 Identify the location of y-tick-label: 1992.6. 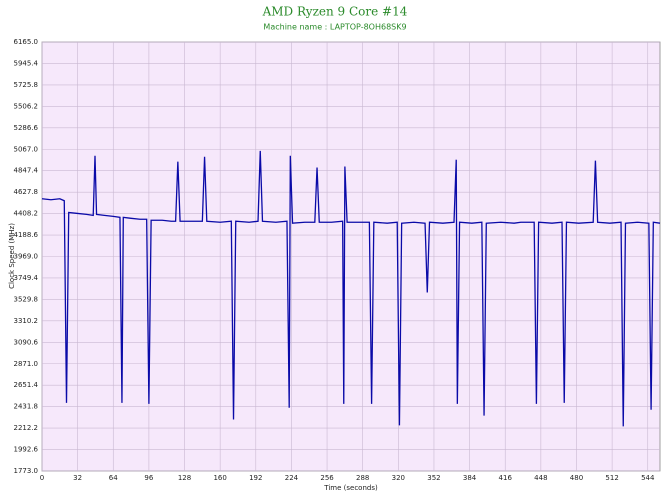
(26, 450).